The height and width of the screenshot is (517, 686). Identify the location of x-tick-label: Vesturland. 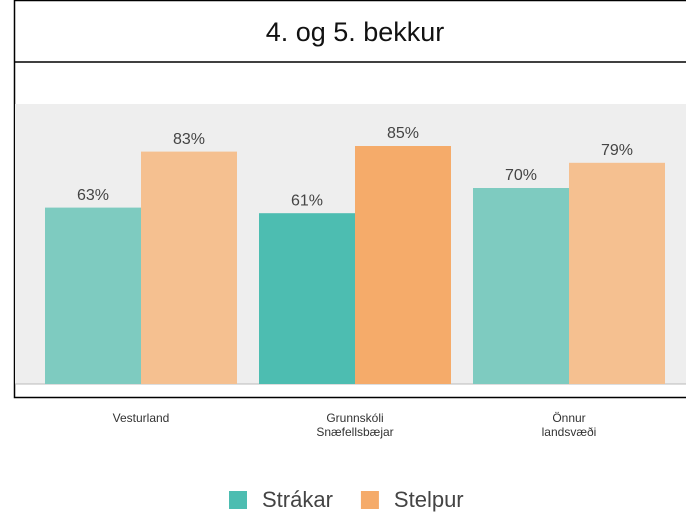
(141, 418).